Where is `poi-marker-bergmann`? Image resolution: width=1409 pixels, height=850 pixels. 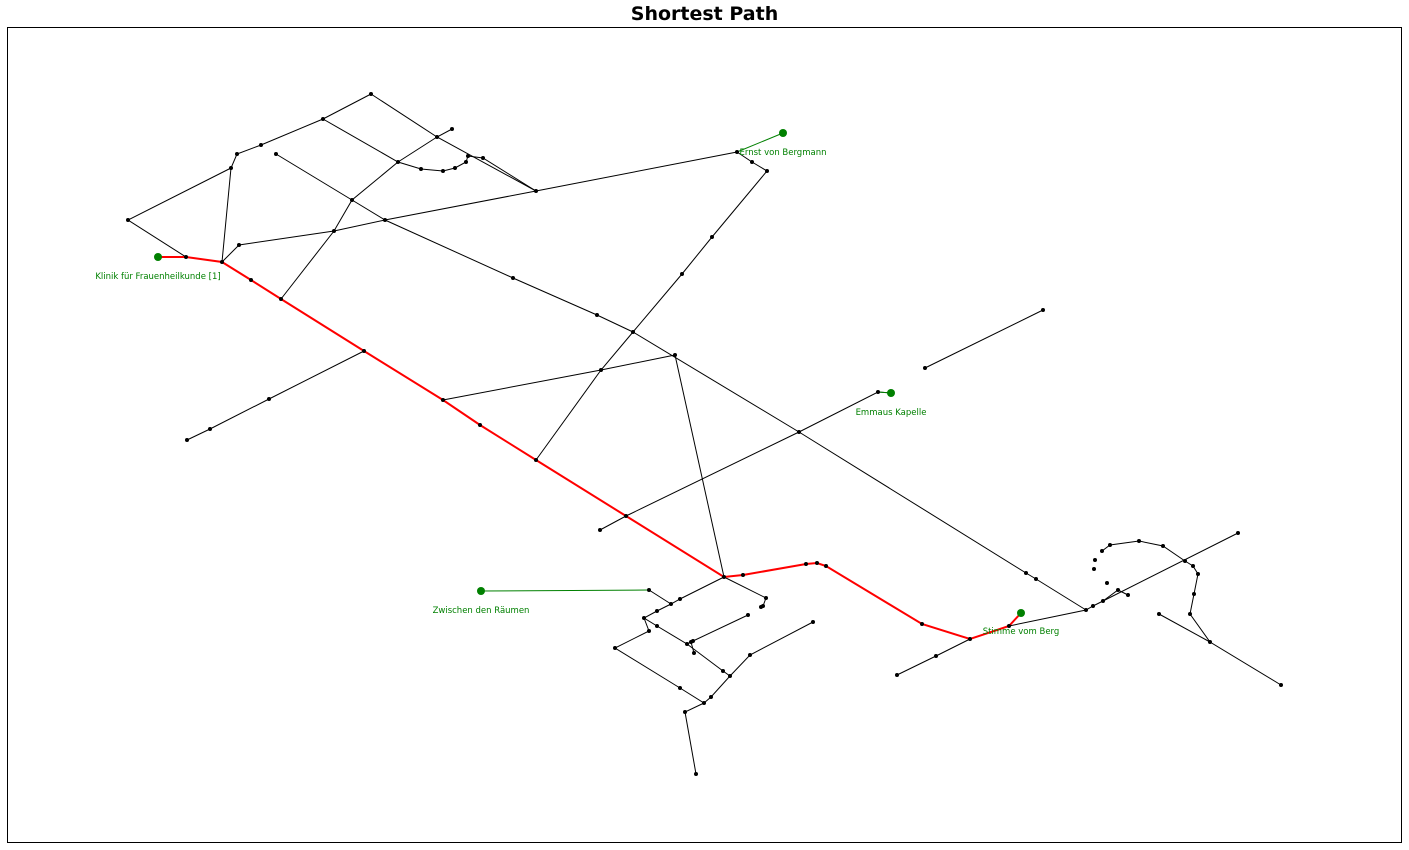
poi-marker-bergmann is located at coordinates (783, 133).